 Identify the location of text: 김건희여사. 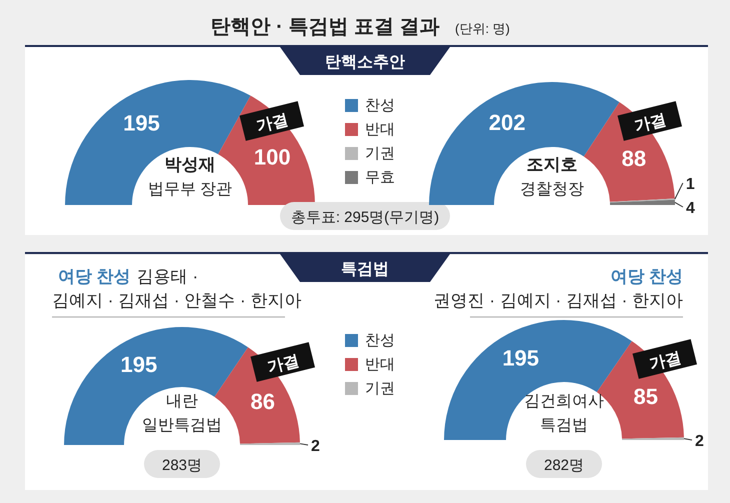
(564, 401).